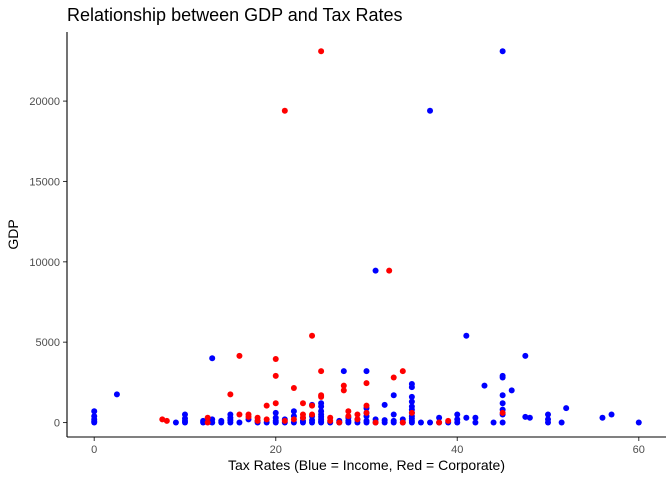 Image resolution: width=672 pixels, height=485 pixels. What do you see at coordinates (13, 234) in the screenshot?
I see `y-axis-title: GDP` at bounding box center [13, 234].